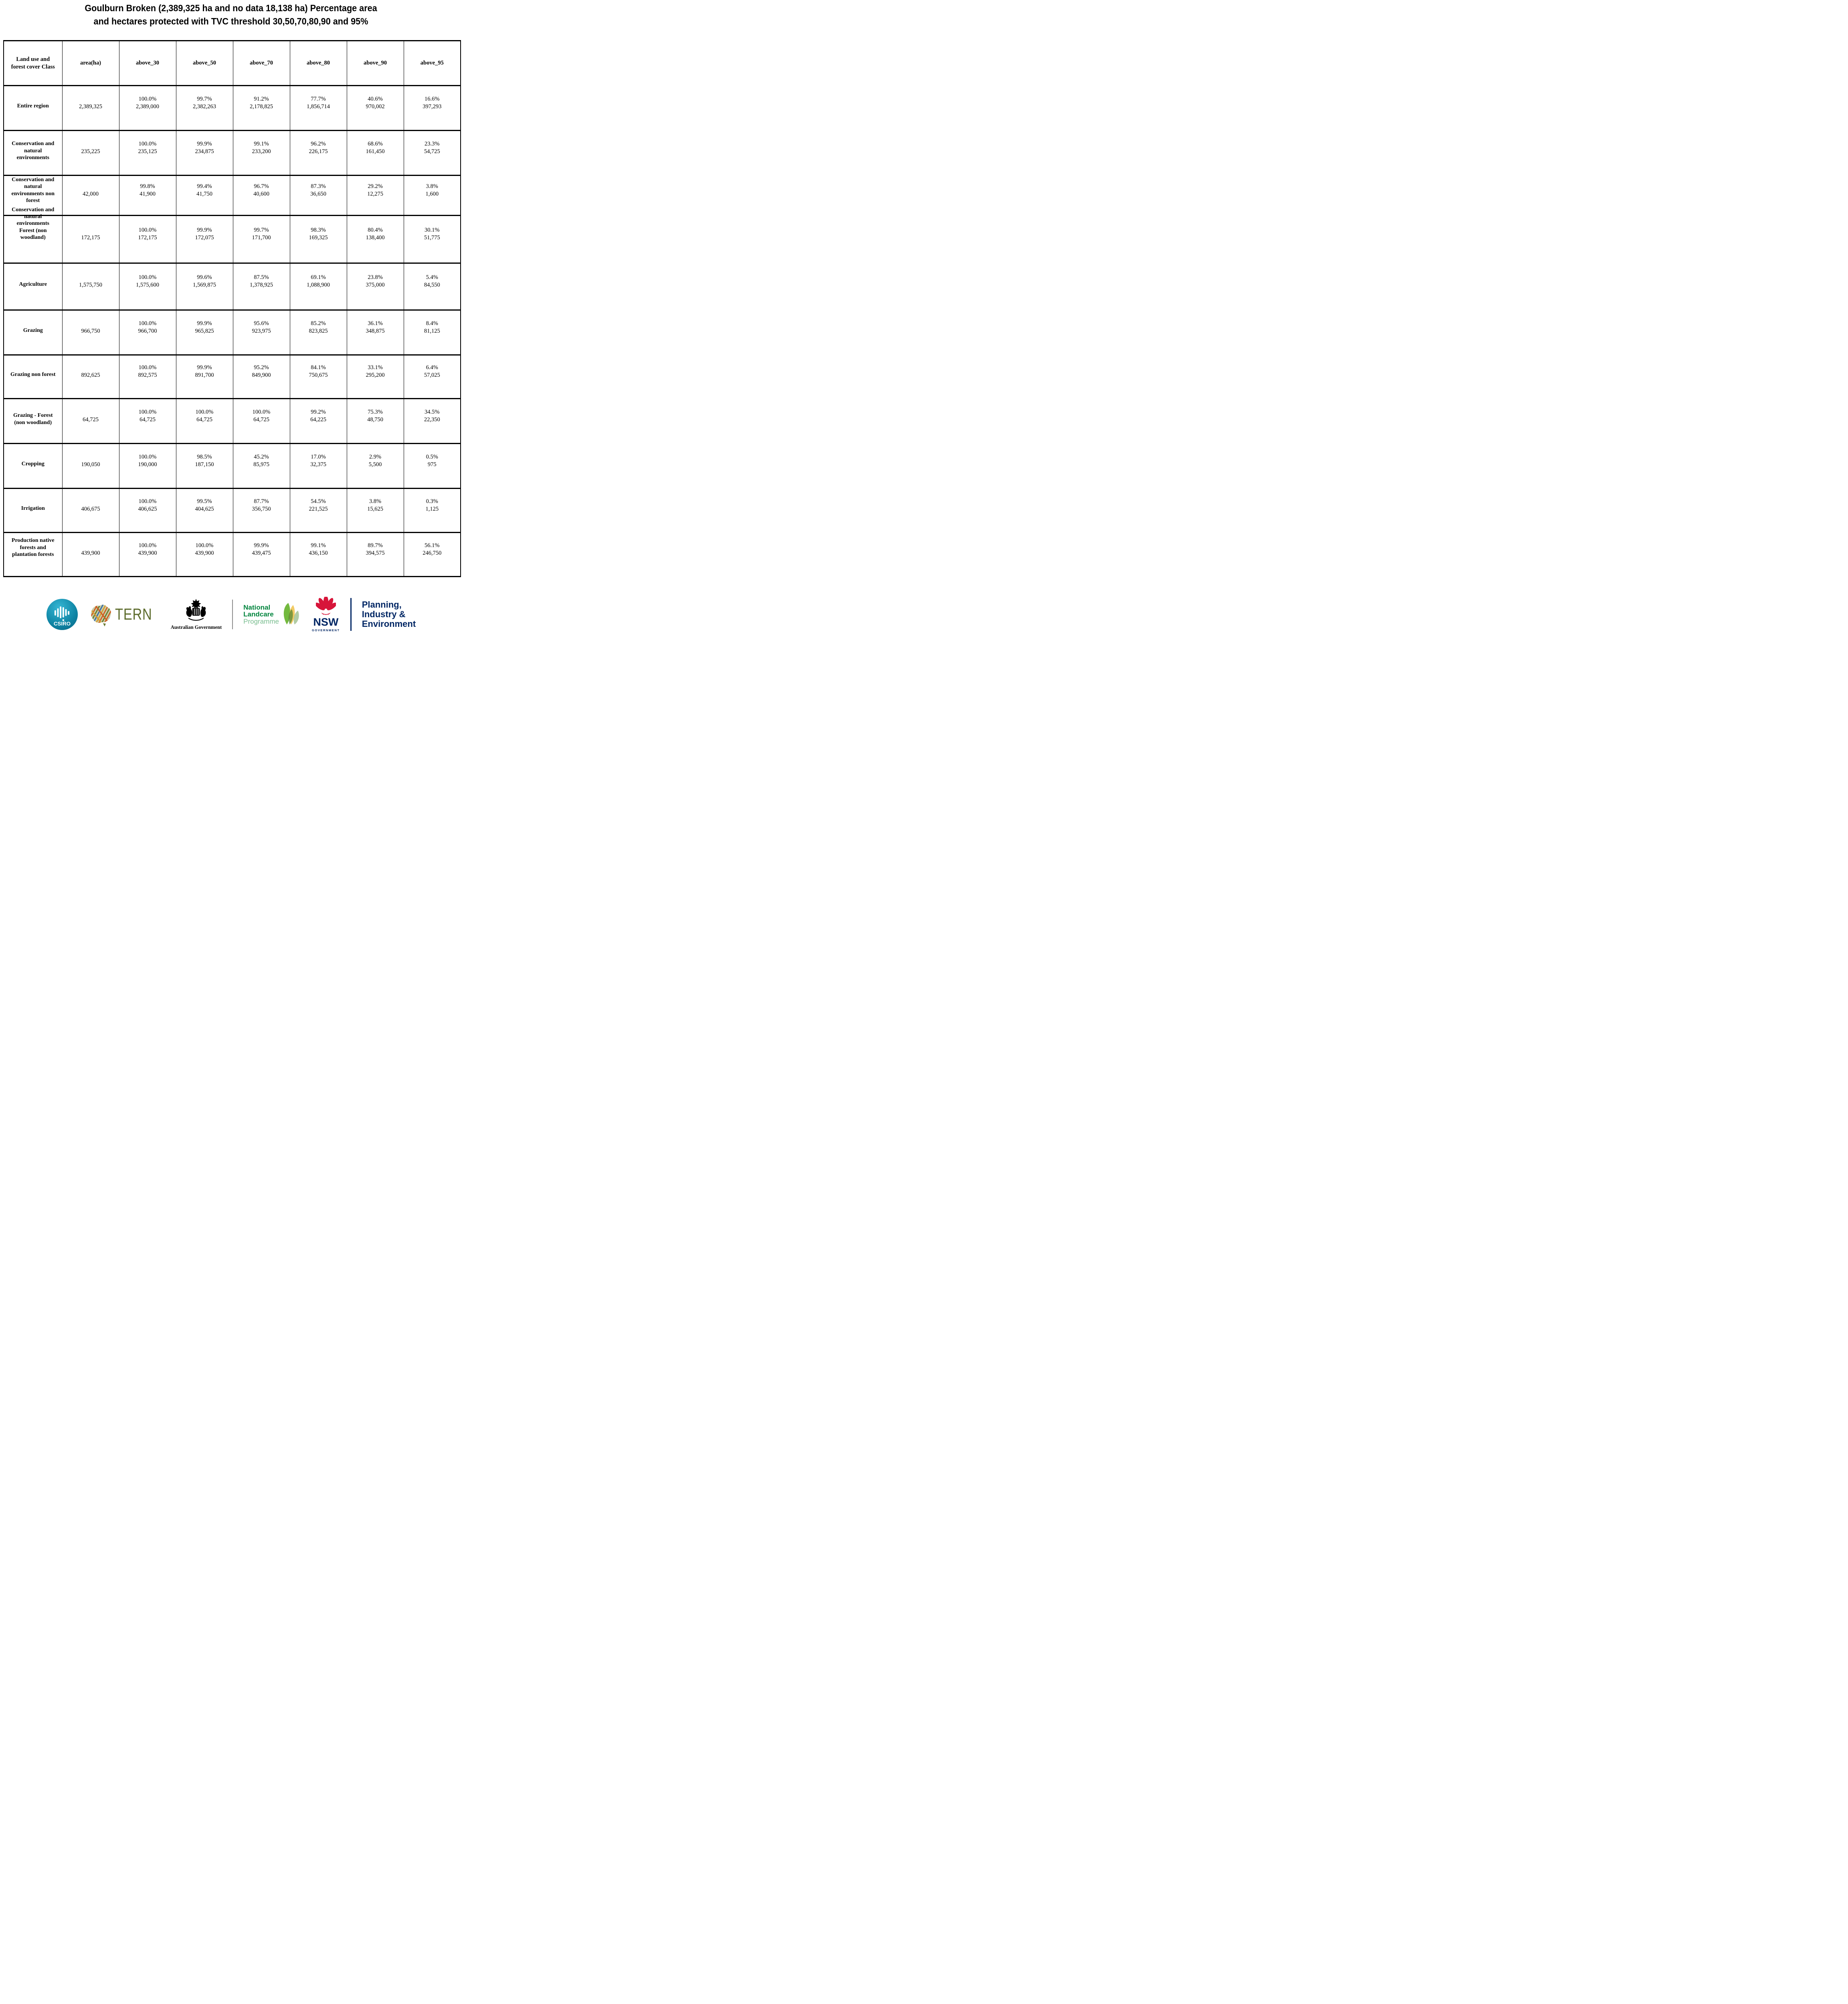 The width and height of the screenshot is (1848, 2004). Describe the element at coordinates (432, 106) in the screenshot. I see `hectares-value: 397,293` at that location.